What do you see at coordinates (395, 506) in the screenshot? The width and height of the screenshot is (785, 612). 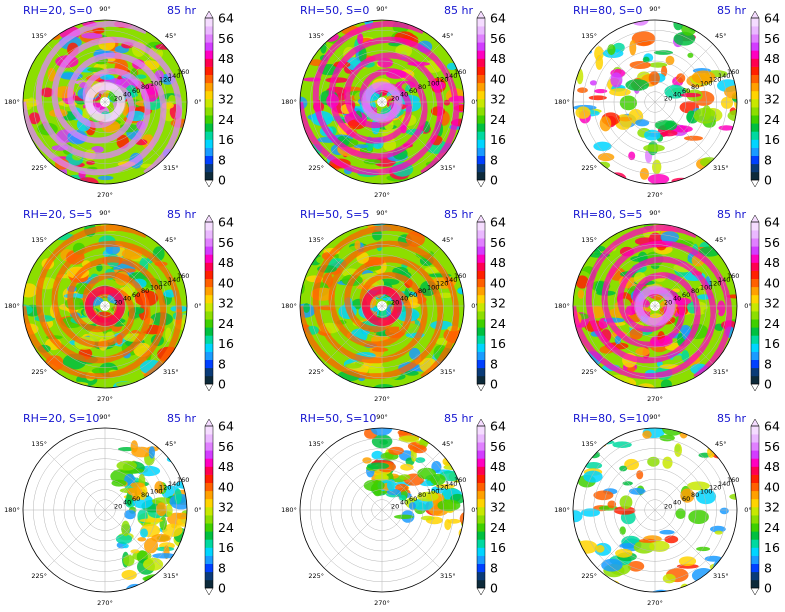 I see `radial-tick-label: 20` at bounding box center [395, 506].